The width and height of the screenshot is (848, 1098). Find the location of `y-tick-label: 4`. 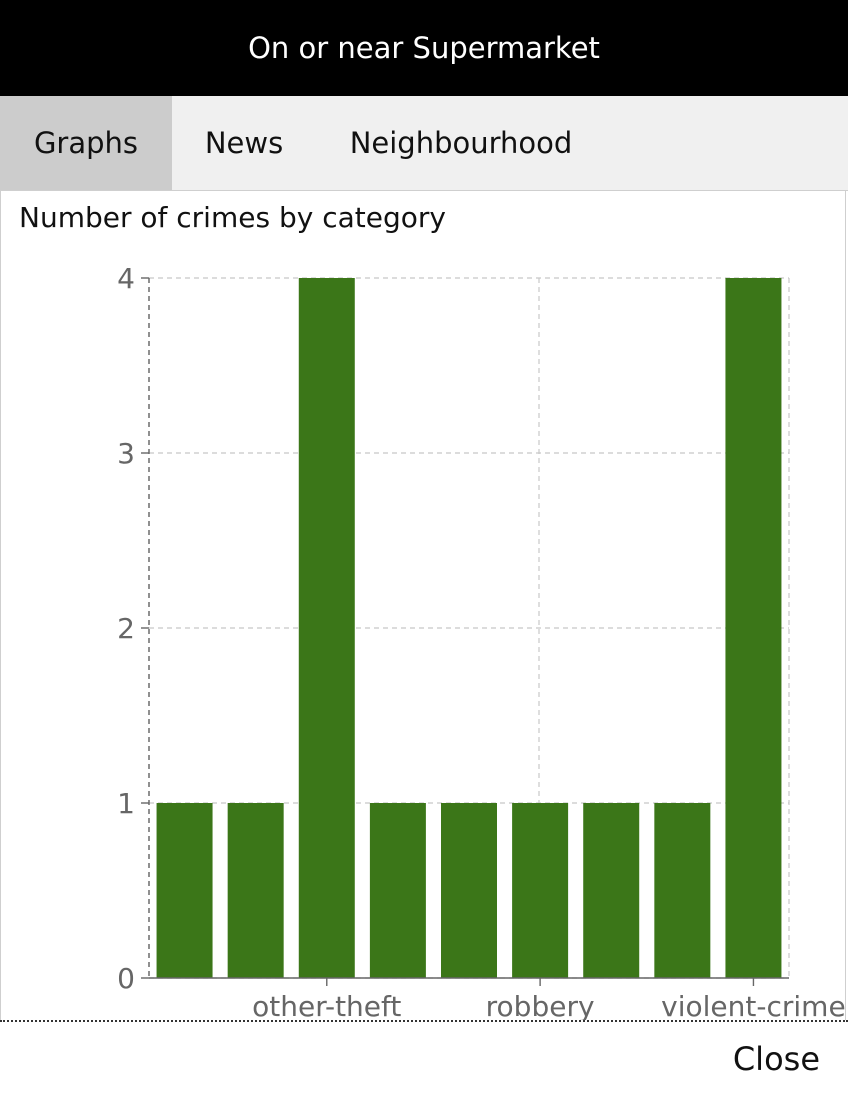

y-tick-label: 4 is located at coordinates (126, 278).